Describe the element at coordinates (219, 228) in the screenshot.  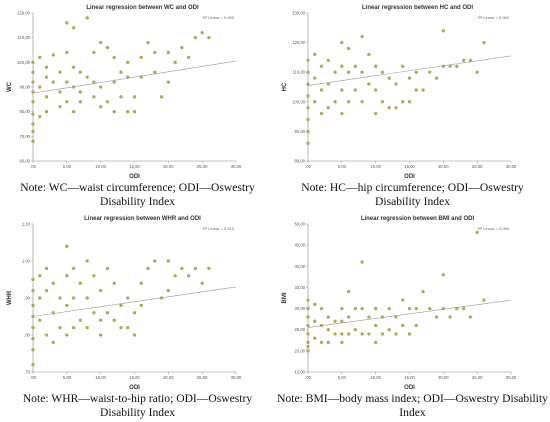
I see `r2-label: R² Linear = 0.013` at that location.